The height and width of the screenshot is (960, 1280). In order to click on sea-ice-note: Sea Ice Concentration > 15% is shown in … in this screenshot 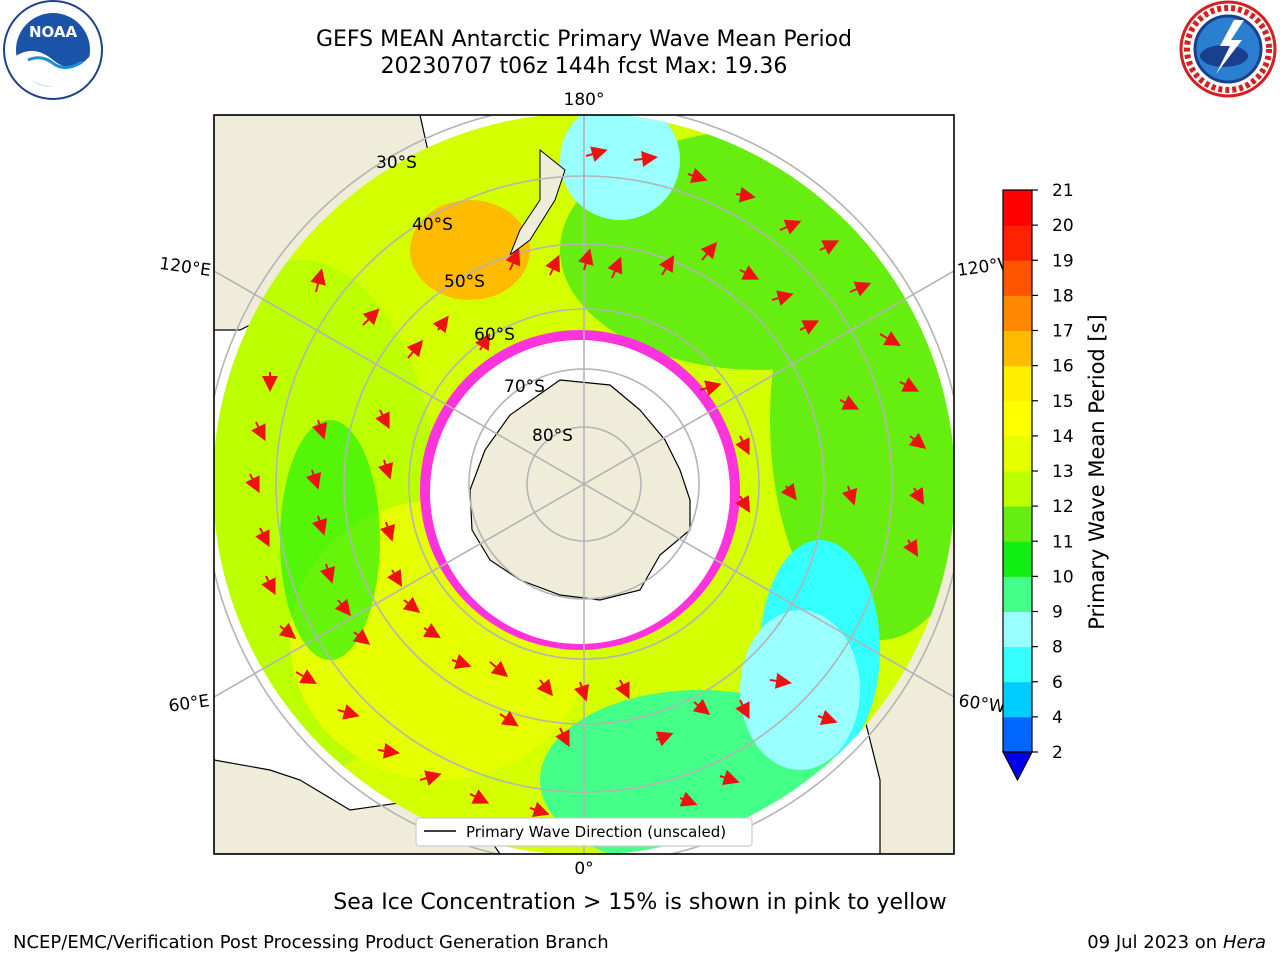, I will do `click(640, 902)`.